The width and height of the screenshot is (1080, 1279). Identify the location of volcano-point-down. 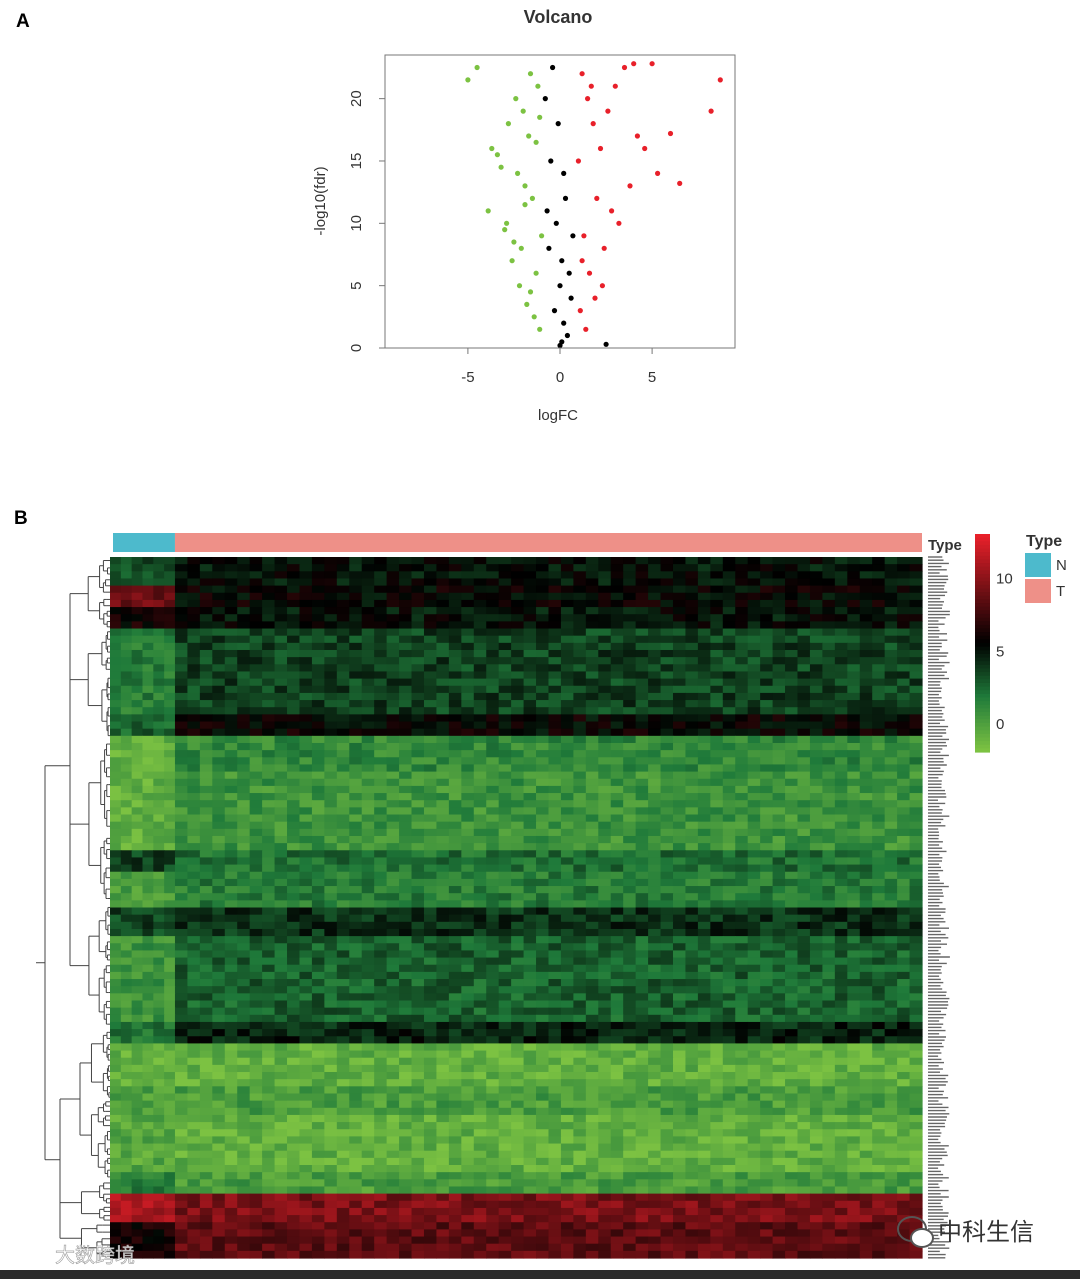
(530, 292).